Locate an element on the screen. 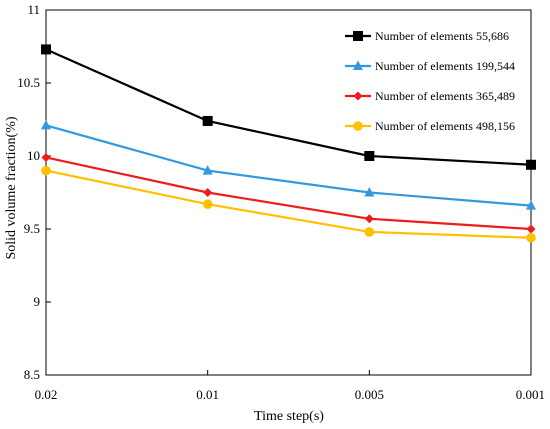 Image resolution: width=550 pixels, height=429 pixels. y-tick-label: 9 is located at coordinates (37, 301).